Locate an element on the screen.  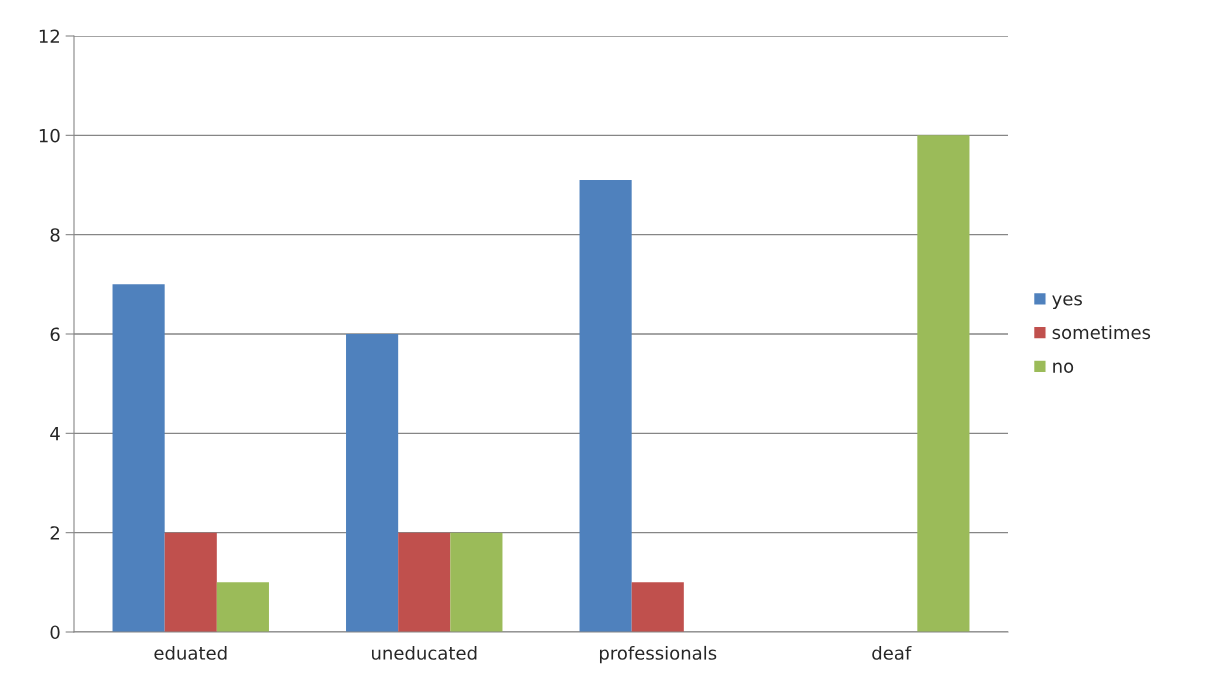
y-tick-label: 4 is located at coordinates (55, 434).